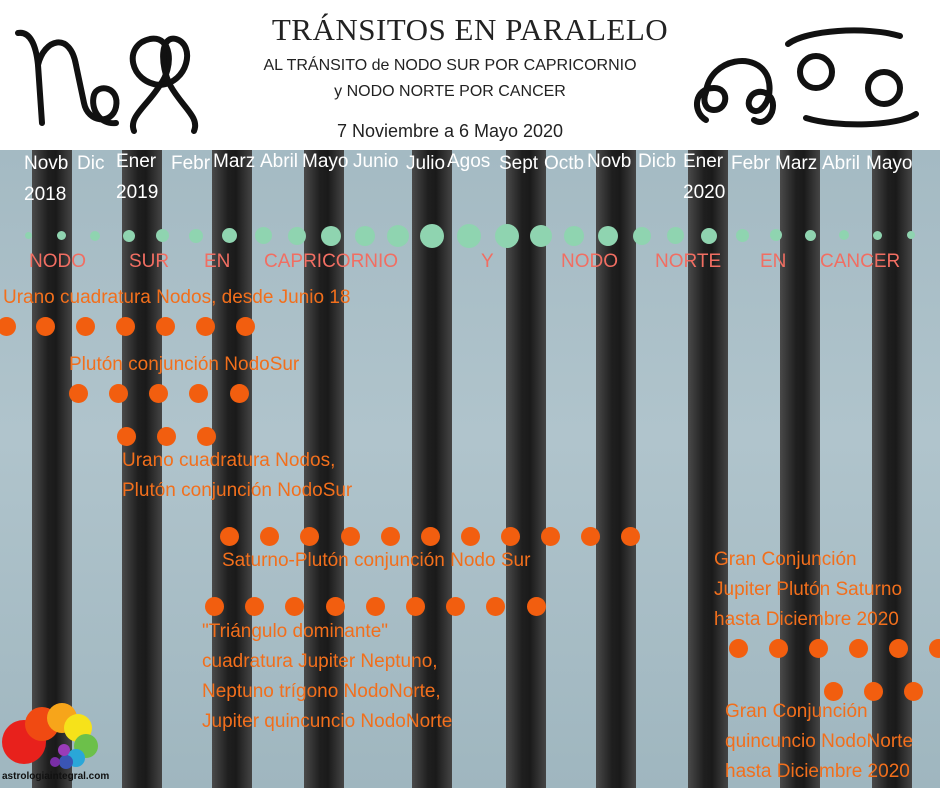 The width and height of the screenshot is (940, 788). What do you see at coordinates (609, 161) in the screenshot?
I see `month-label: Novb` at bounding box center [609, 161].